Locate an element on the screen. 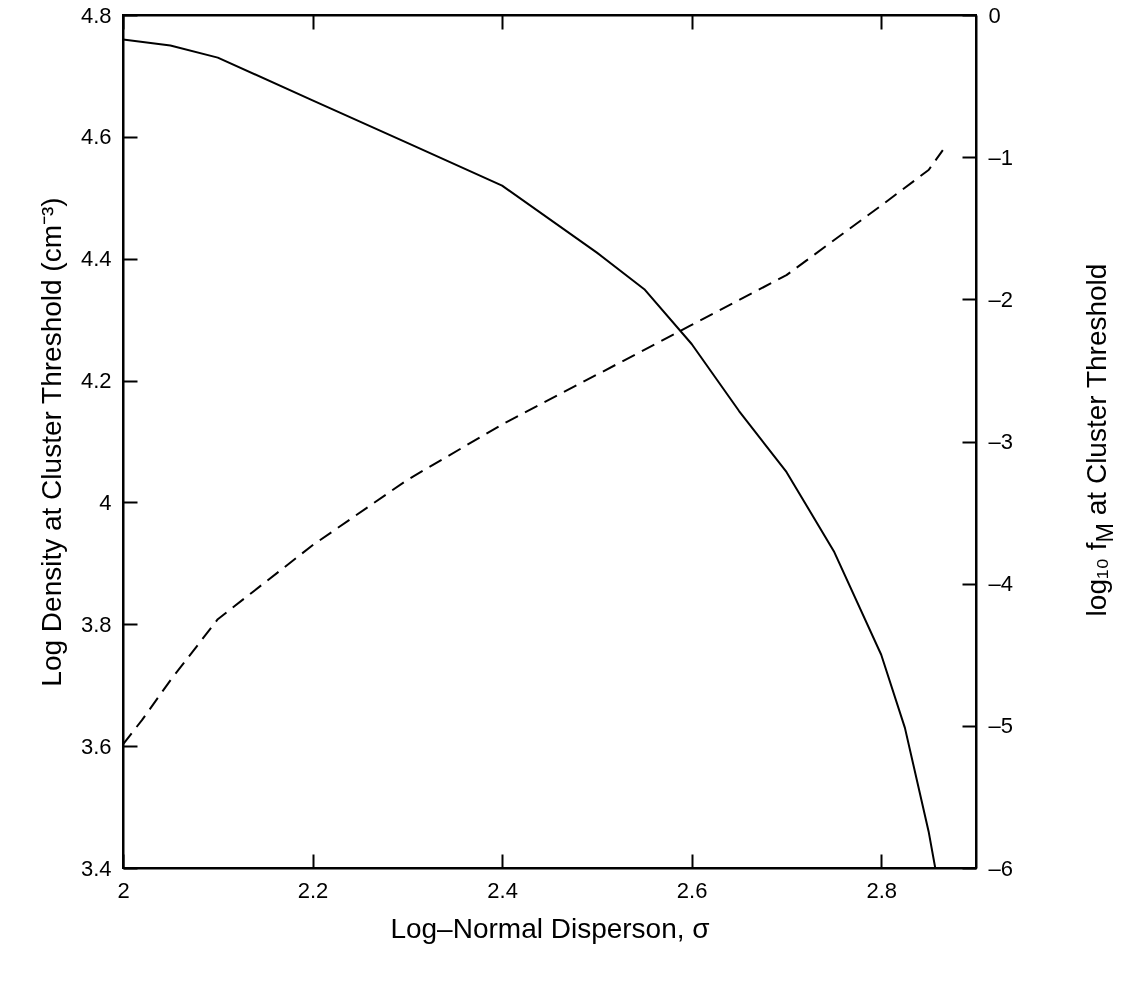 The height and width of the screenshot is (989, 1131). y2-tick-label: –1 is located at coordinates (1000, 157).